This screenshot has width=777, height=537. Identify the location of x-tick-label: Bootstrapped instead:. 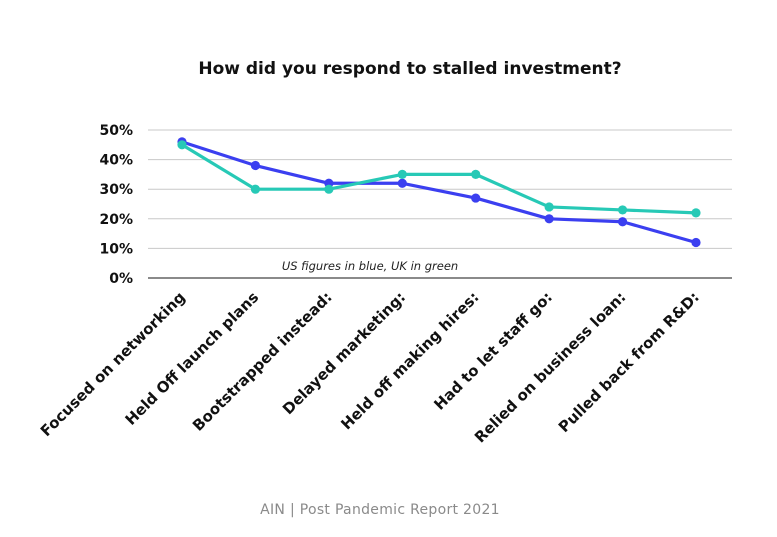
(262, 361).